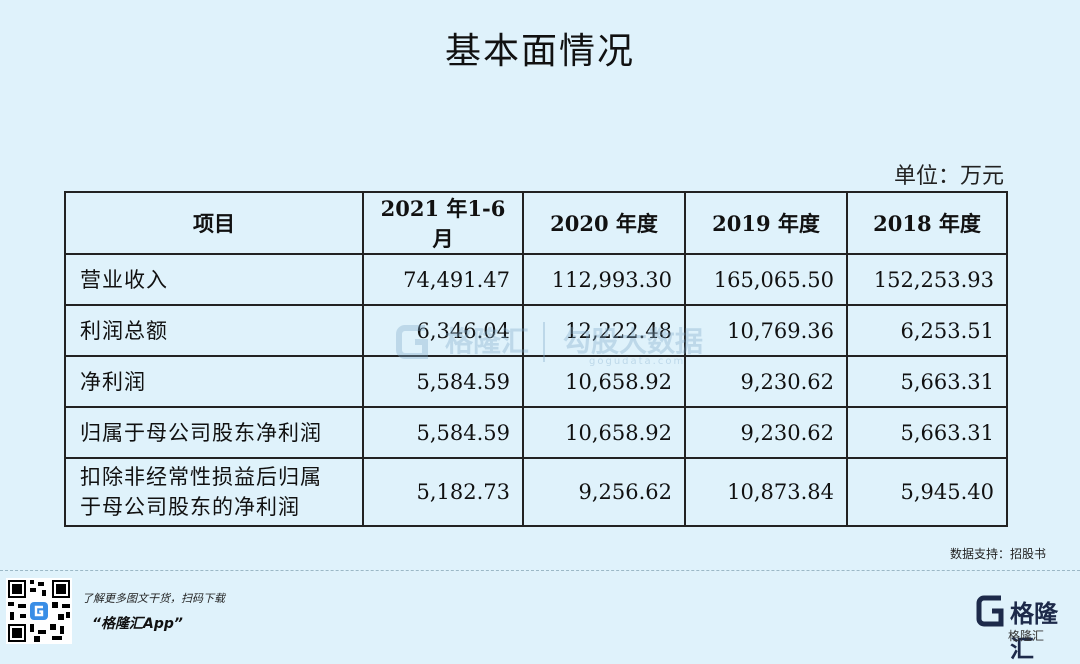 The image size is (1080, 664). I want to click on table-cell: 5,182.73, so click(443, 492).